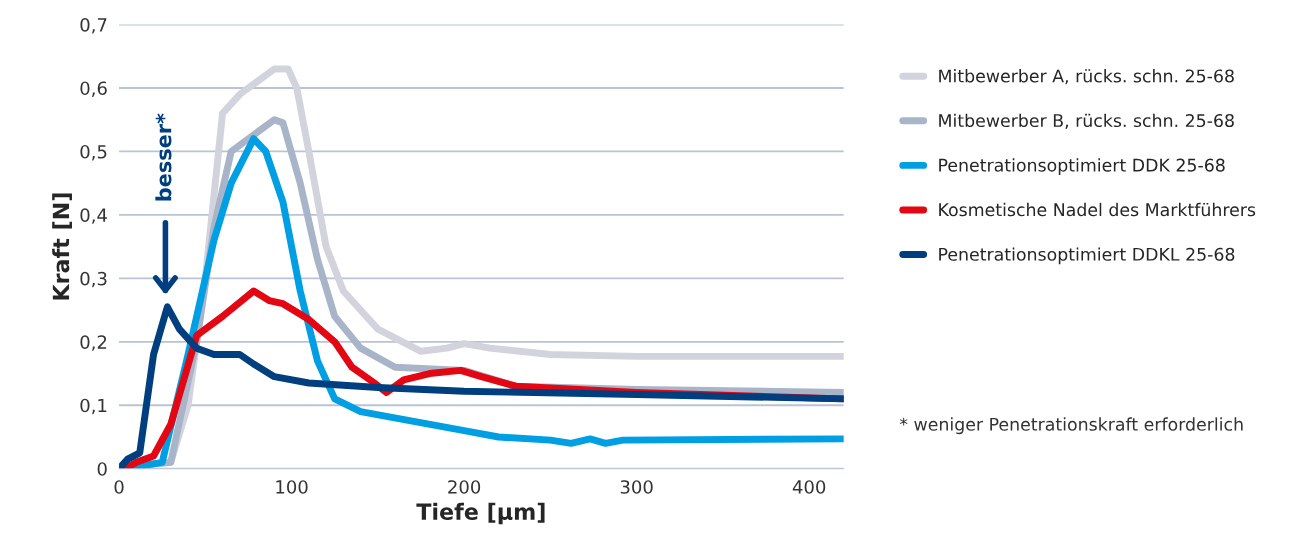 This screenshot has height=545, width=1294. Describe the element at coordinates (636, 487) in the screenshot. I see `x-tick-label: 300` at that location.